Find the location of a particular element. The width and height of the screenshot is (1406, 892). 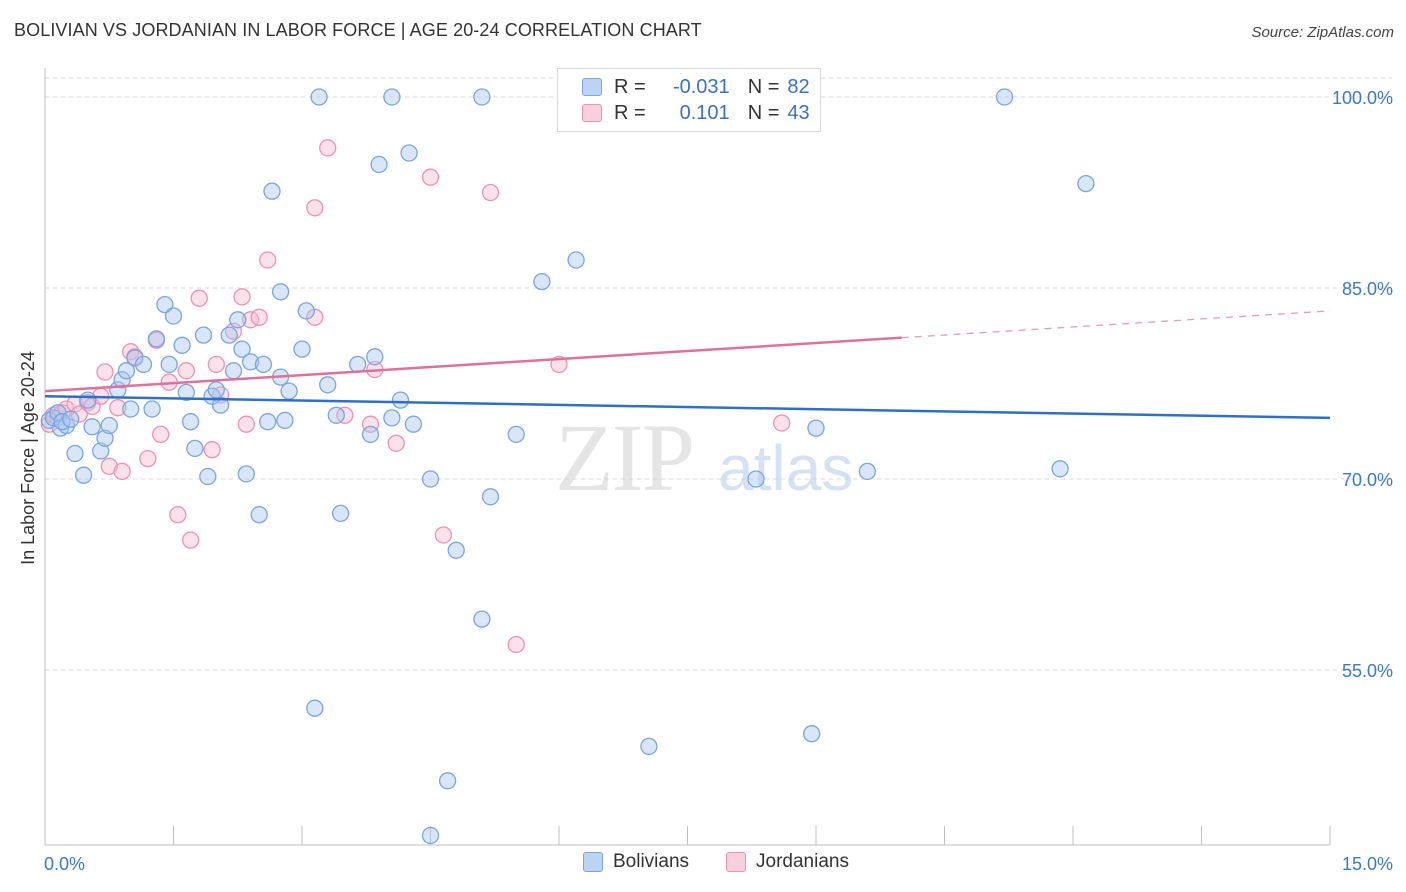

watermark-atlas: atlas is located at coordinates (785, 468).